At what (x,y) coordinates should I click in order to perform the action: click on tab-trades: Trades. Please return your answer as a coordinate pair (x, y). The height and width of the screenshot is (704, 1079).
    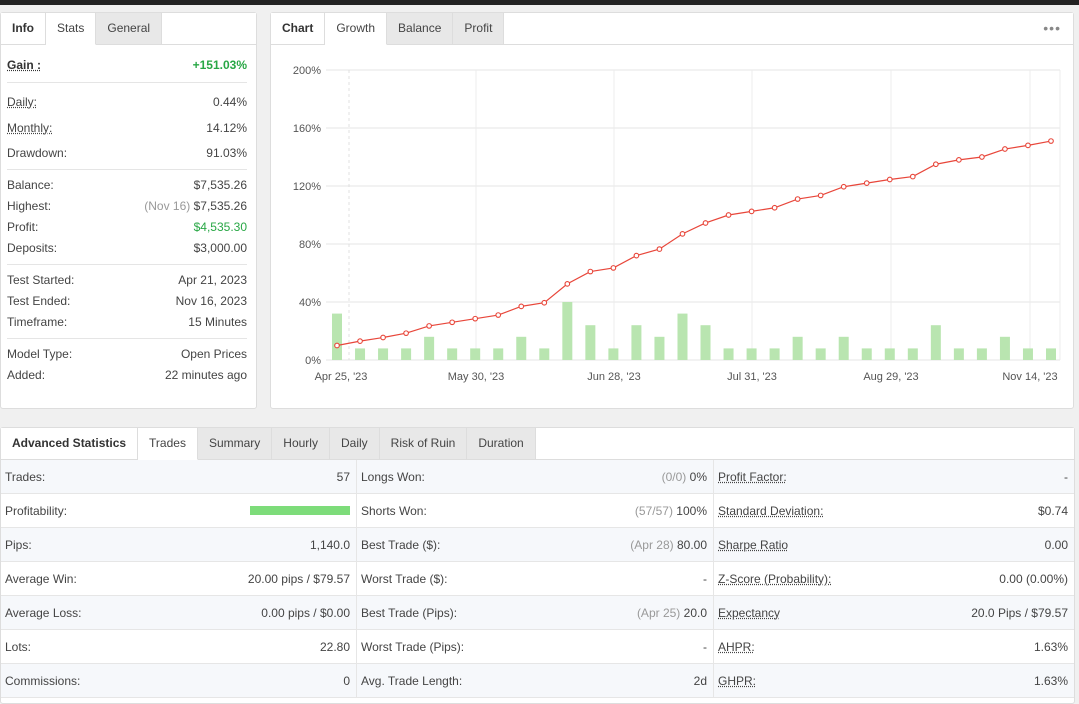
    Looking at the image, I should click on (168, 444).